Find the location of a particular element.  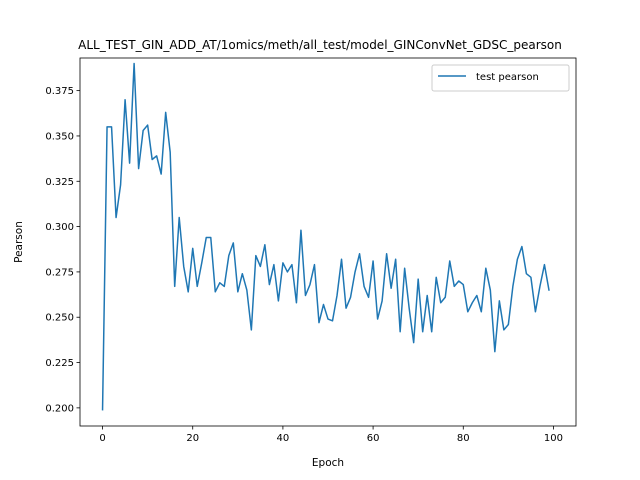

y-tick-label: 0.200 is located at coordinates (59, 408).